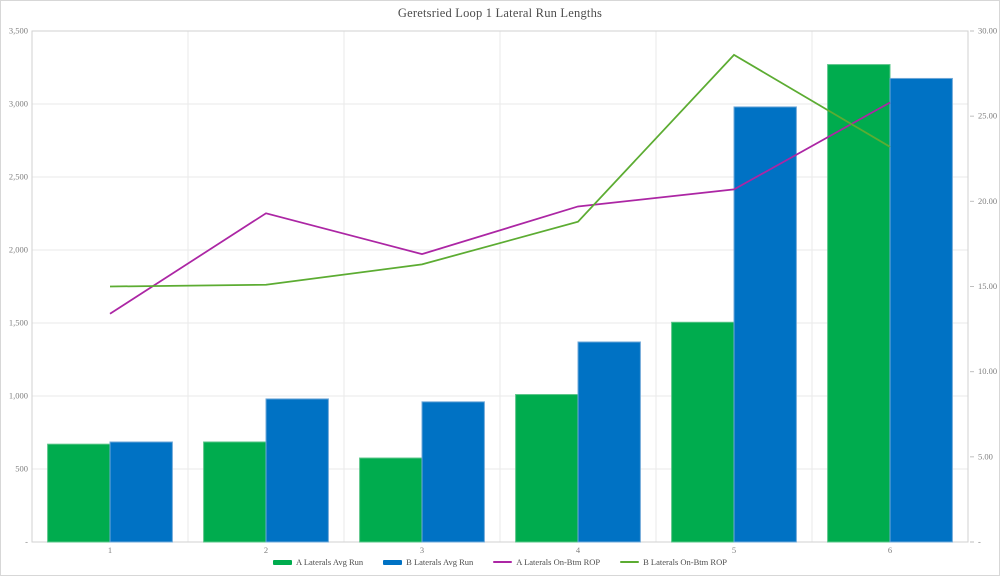  Describe the element at coordinates (330, 562) in the screenshot. I see `legend-label: A Laterals Avg Run` at that location.